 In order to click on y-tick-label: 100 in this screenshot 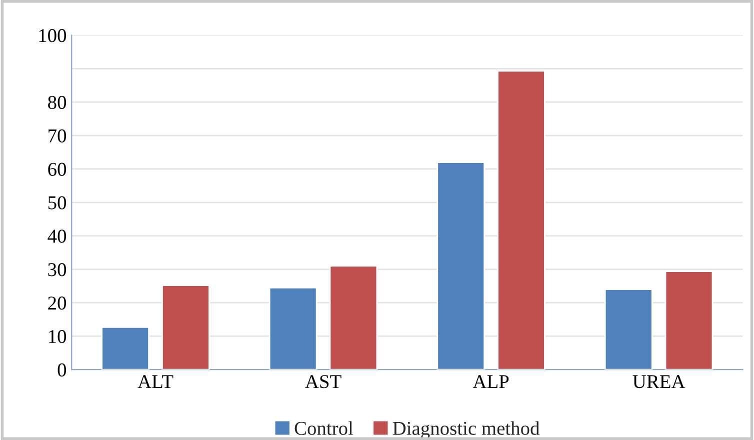, I will do `click(52, 35)`.